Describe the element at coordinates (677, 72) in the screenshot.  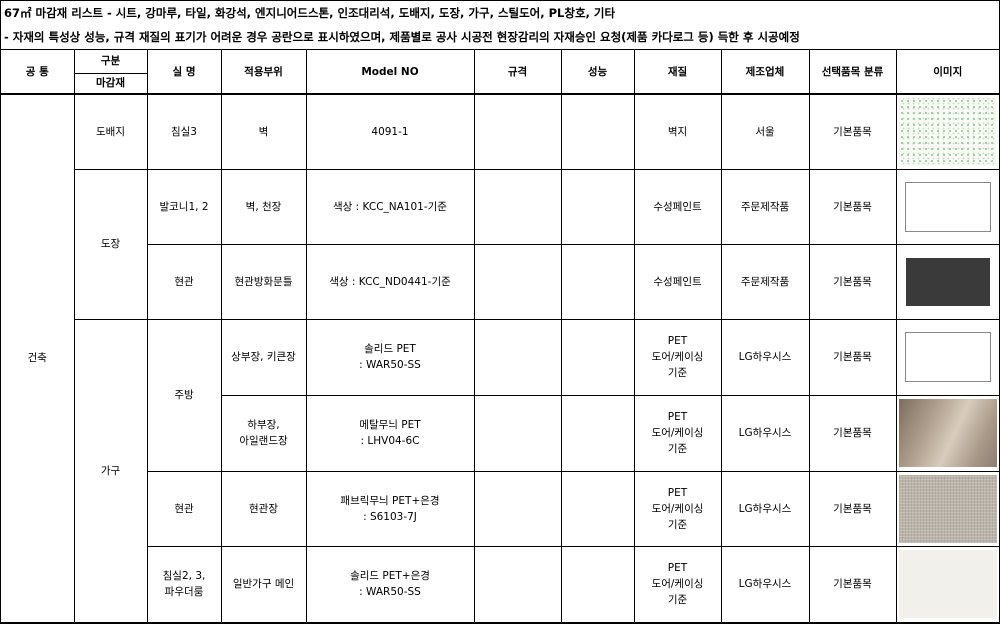
I see `header-material: 재질` at that location.